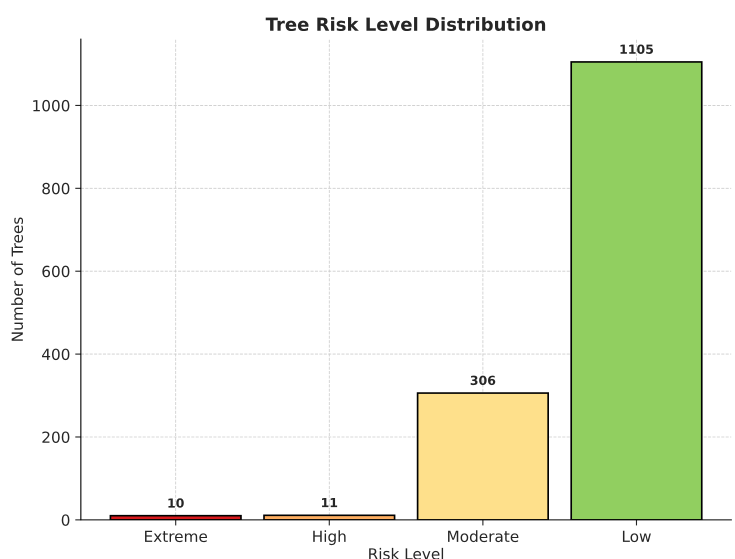 The height and width of the screenshot is (559, 735). Describe the element at coordinates (636, 536) in the screenshot. I see `x-tick-label: Low` at that location.